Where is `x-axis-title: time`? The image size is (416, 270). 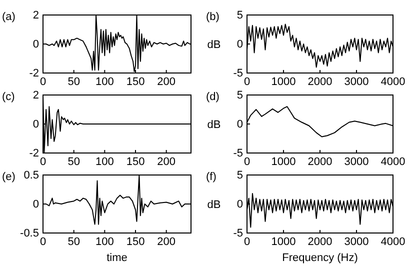 x-axis-title: time is located at coordinates (117, 258).